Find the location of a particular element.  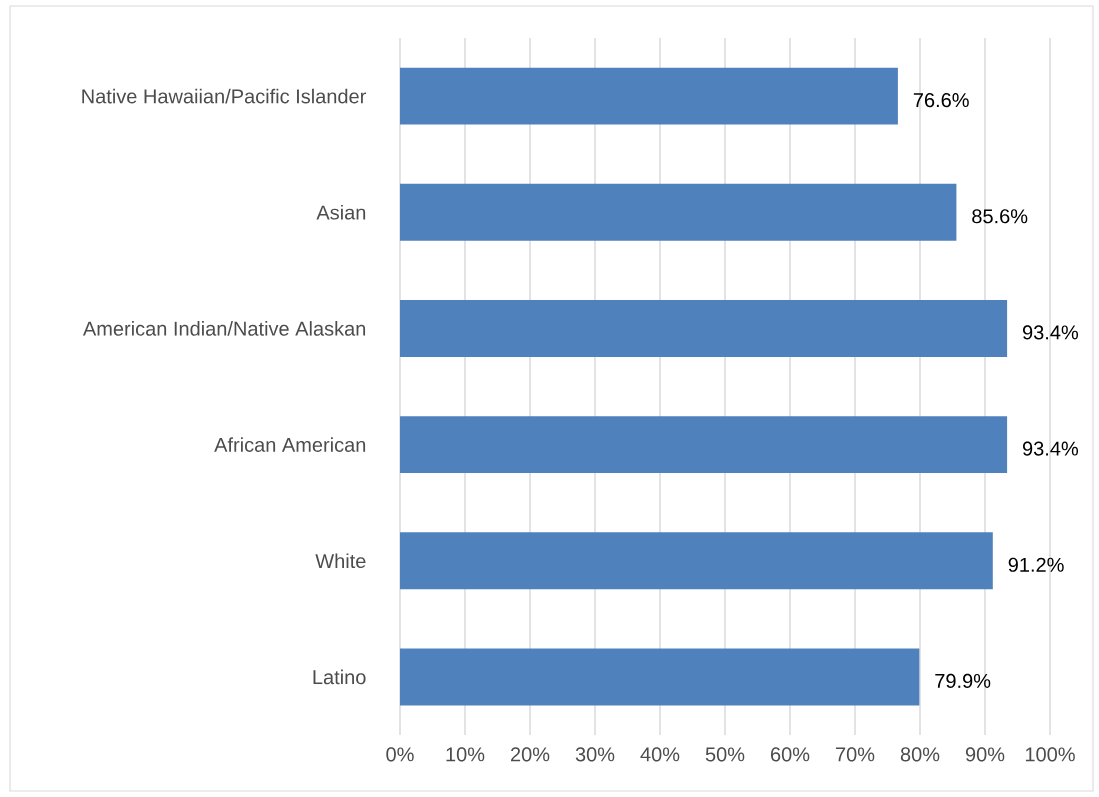

data-label: 85.6% is located at coordinates (1000, 216).